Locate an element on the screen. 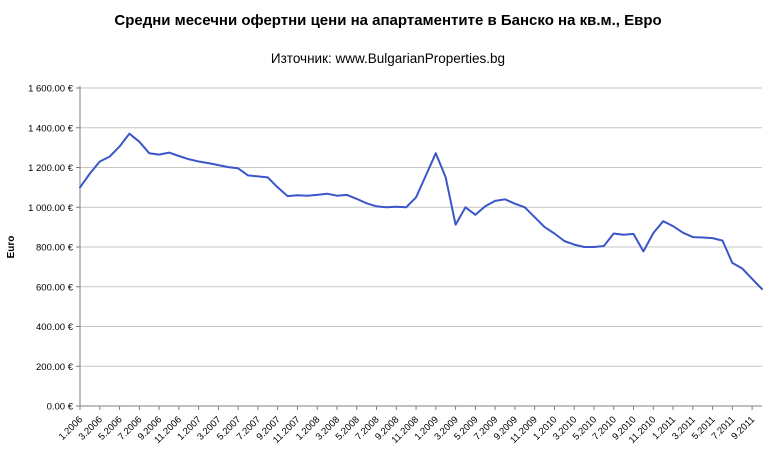 The height and width of the screenshot is (466, 776). y-tick-label: 1 600.00 € is located at coordinates (51, 89).